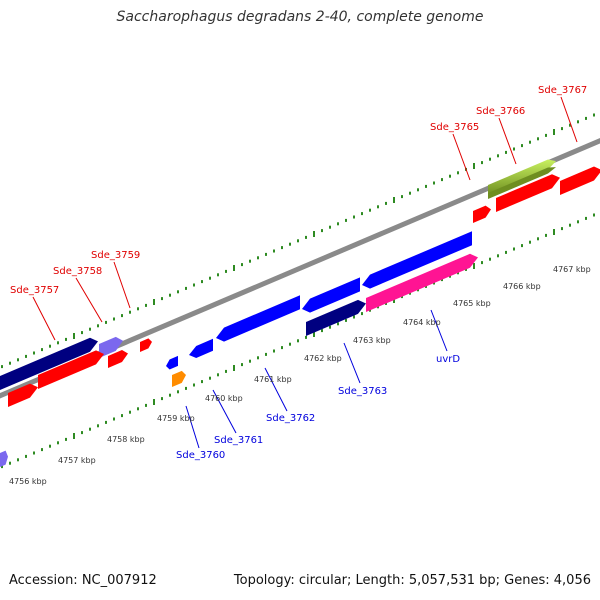 The width and height of the screenshot is (600, 600). Describe the element at coordinates (273, 379) in the screenshot. I see `scale-label: 4761 kbp` at that location.